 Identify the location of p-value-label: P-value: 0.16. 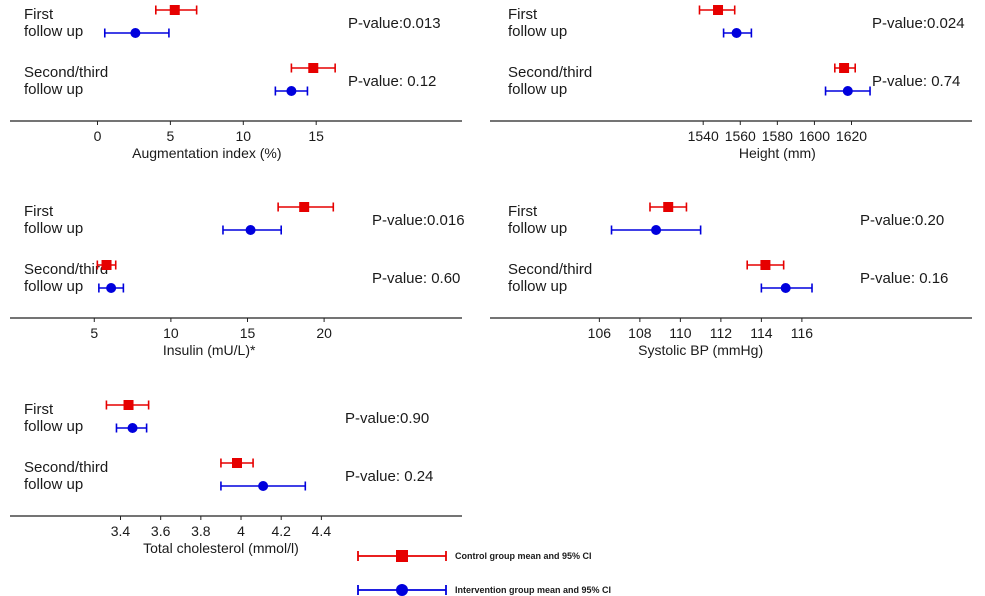
(904, 278).